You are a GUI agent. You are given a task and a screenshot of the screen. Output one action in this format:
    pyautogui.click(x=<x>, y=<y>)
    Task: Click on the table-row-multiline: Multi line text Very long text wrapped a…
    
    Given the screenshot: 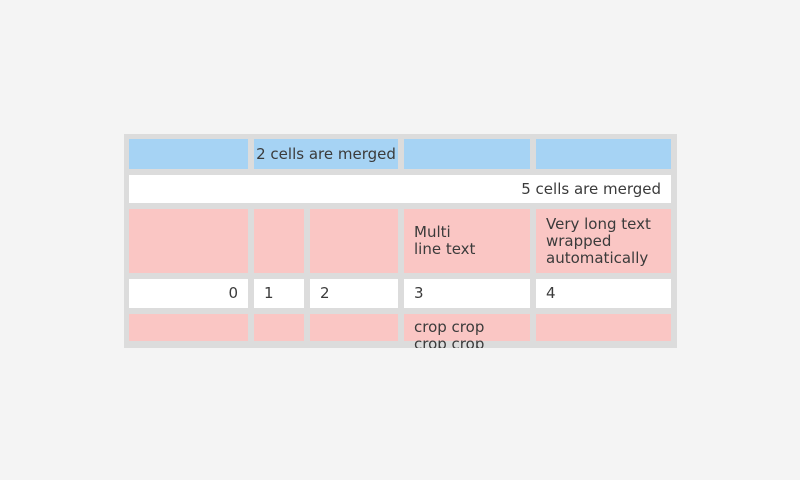 What is the action you would take?
    pyautogui.click(x=400, y=241)
    